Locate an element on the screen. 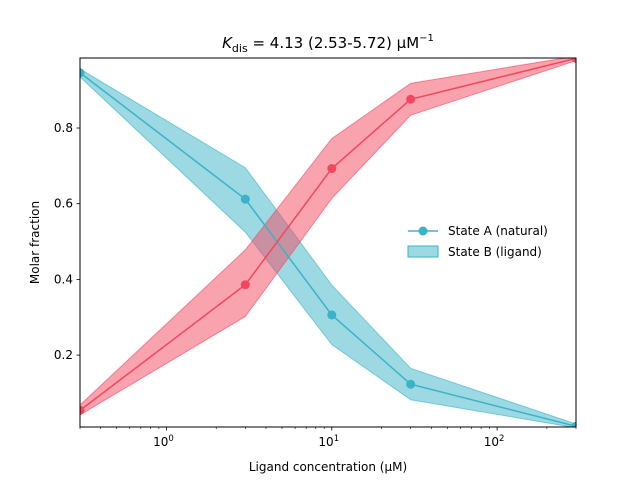 The height and width of the screenshot is (480, 640). x-axis: 10⁰ 10¹ 10² is located at coordinates (328, 438).